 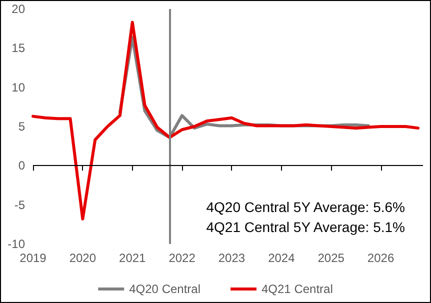 What do you see at coordinates (33, 258) in the screenshot?
I see `x-tick-label: 2019` at bounding box center [33, 258].